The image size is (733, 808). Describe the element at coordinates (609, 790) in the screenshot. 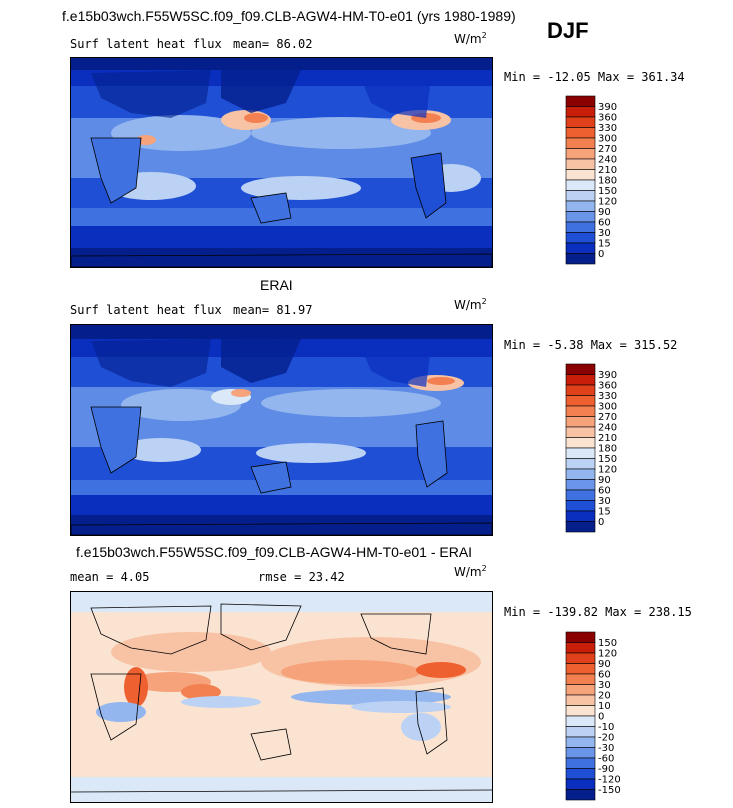

I see `colorbar-tick-label: -150` at that location.